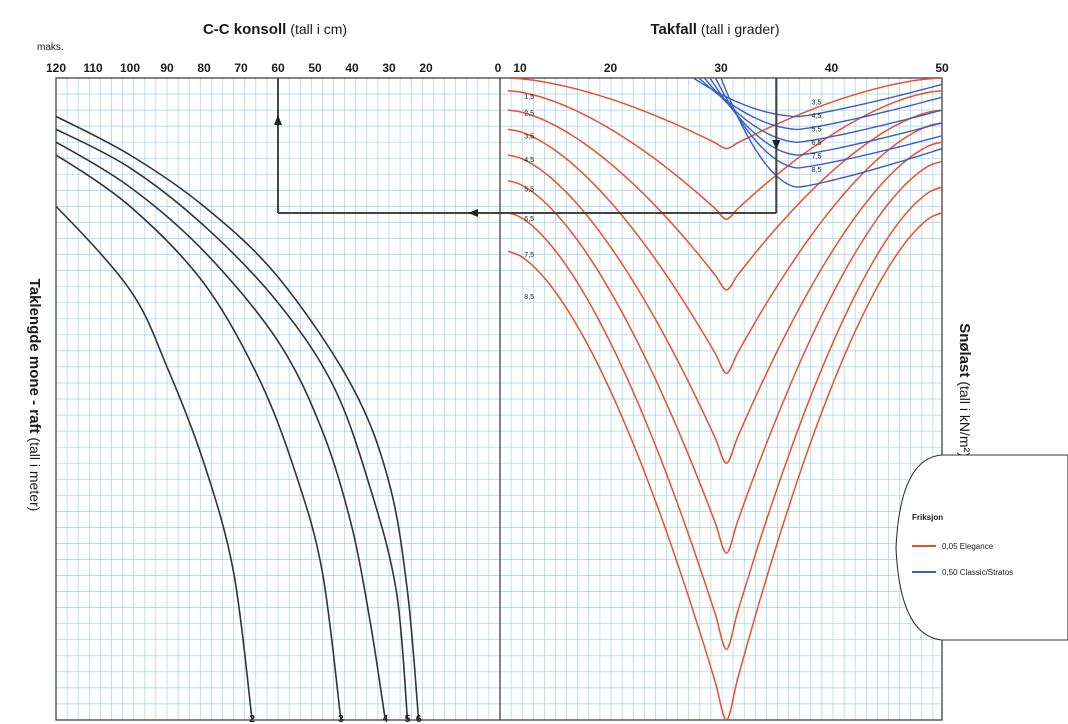  I want to click on orange-curve-2,5, so click(724, 155).